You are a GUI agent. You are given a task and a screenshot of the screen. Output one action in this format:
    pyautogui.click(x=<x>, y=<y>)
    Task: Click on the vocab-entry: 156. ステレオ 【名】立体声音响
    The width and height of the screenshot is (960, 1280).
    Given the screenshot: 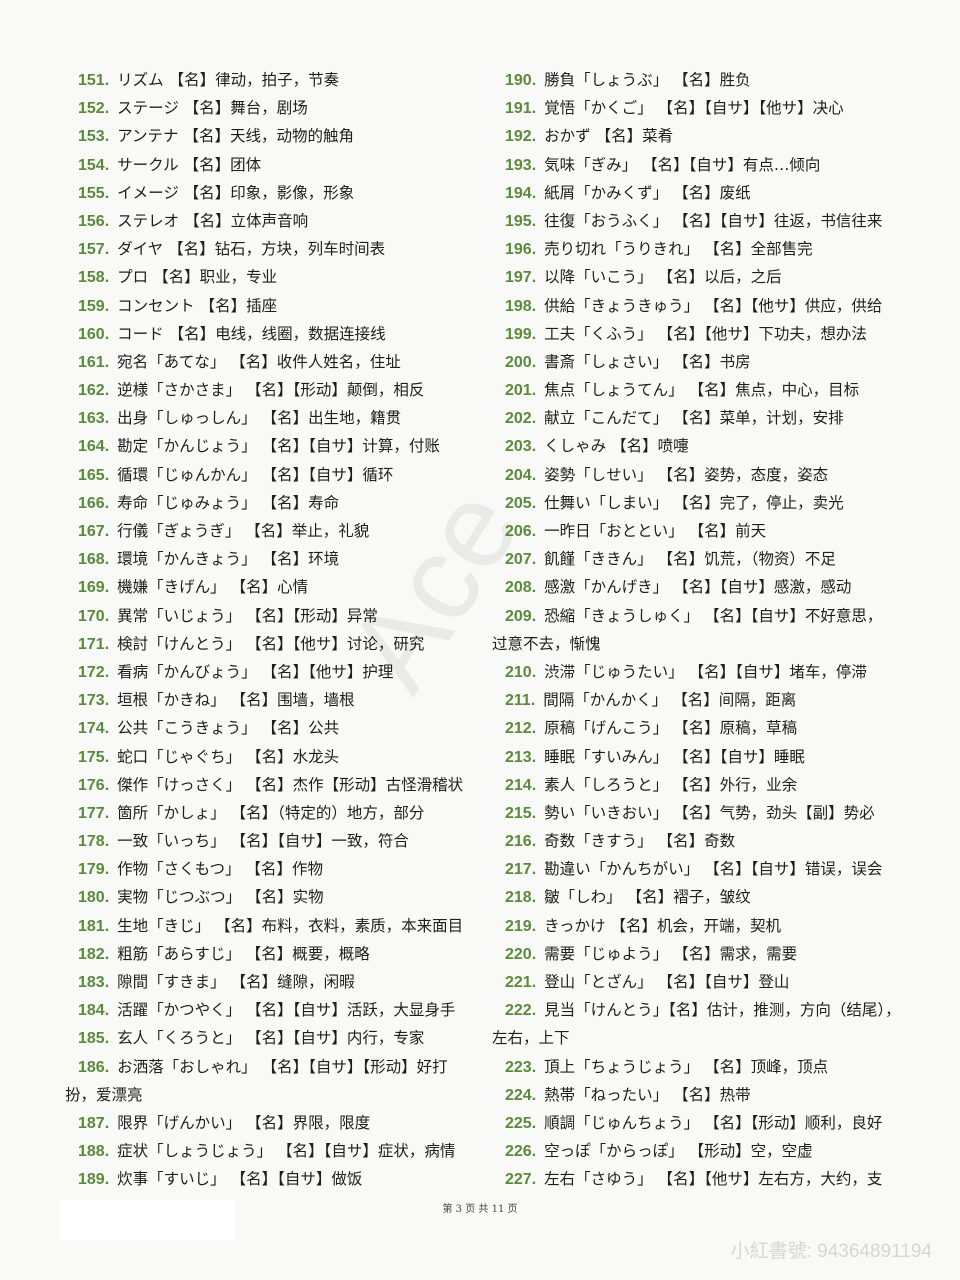 What is the action you would take?
    pyautogui.click(x=270, y=221)
    